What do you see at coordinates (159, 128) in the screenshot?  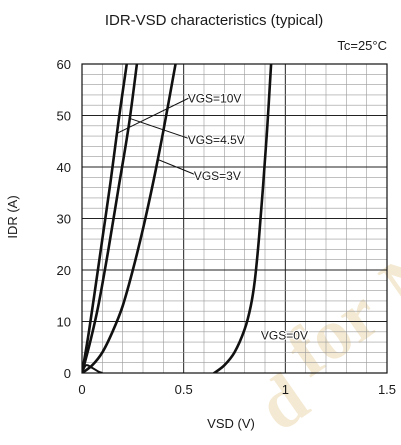 I see `label-leader-vgs-4-5v` at bounding box center [159, 128].